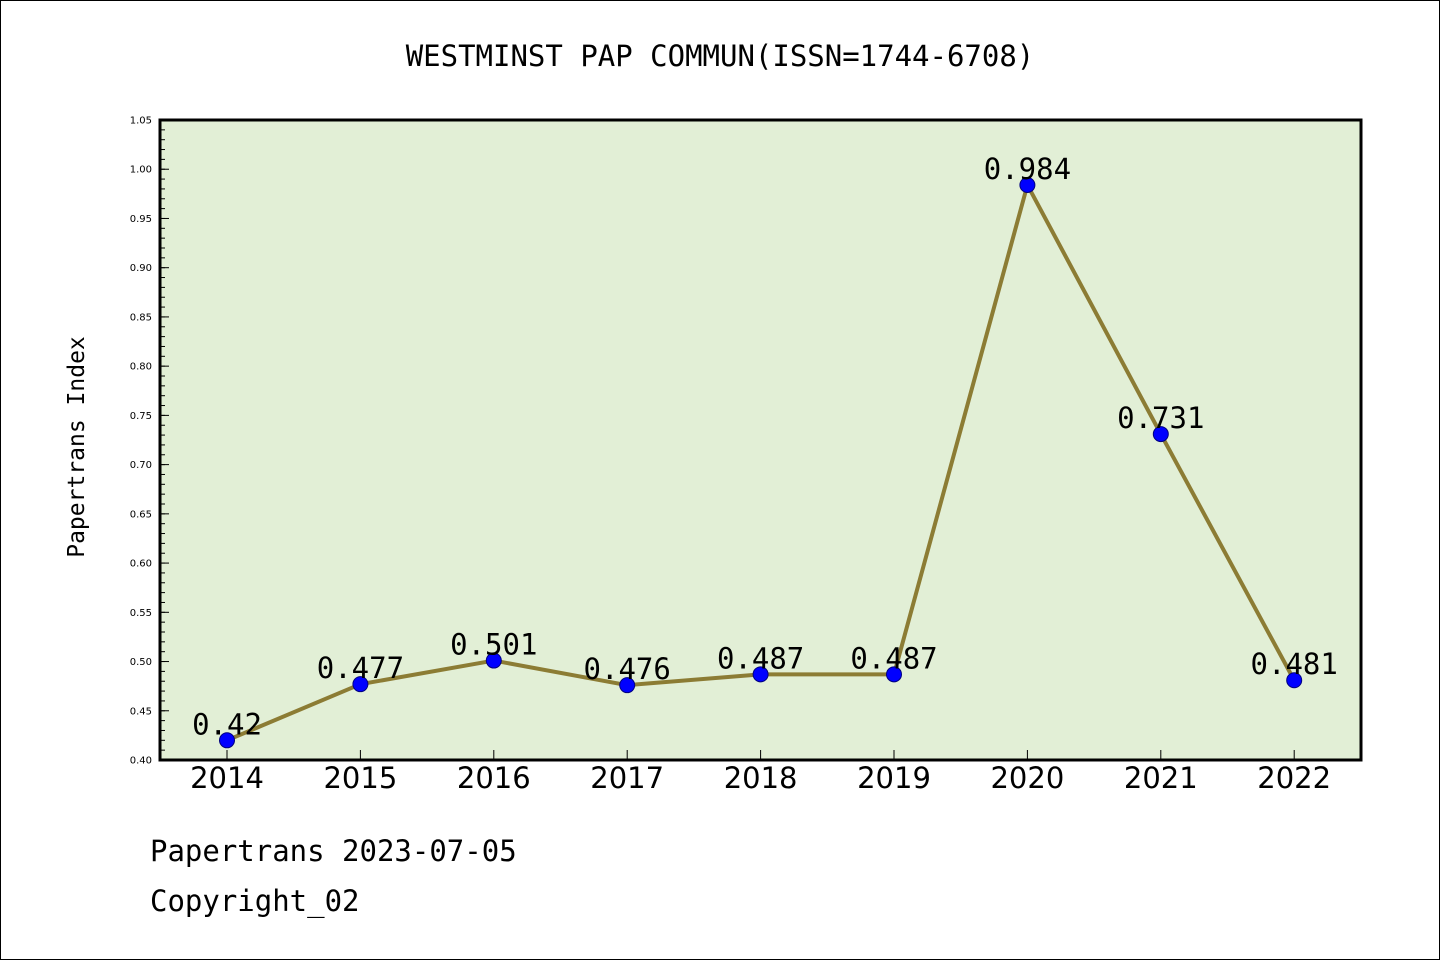  Describe the element at coordinates (141, 662) in the screenshot. I see `y-tick-label: 0.50` at that location.